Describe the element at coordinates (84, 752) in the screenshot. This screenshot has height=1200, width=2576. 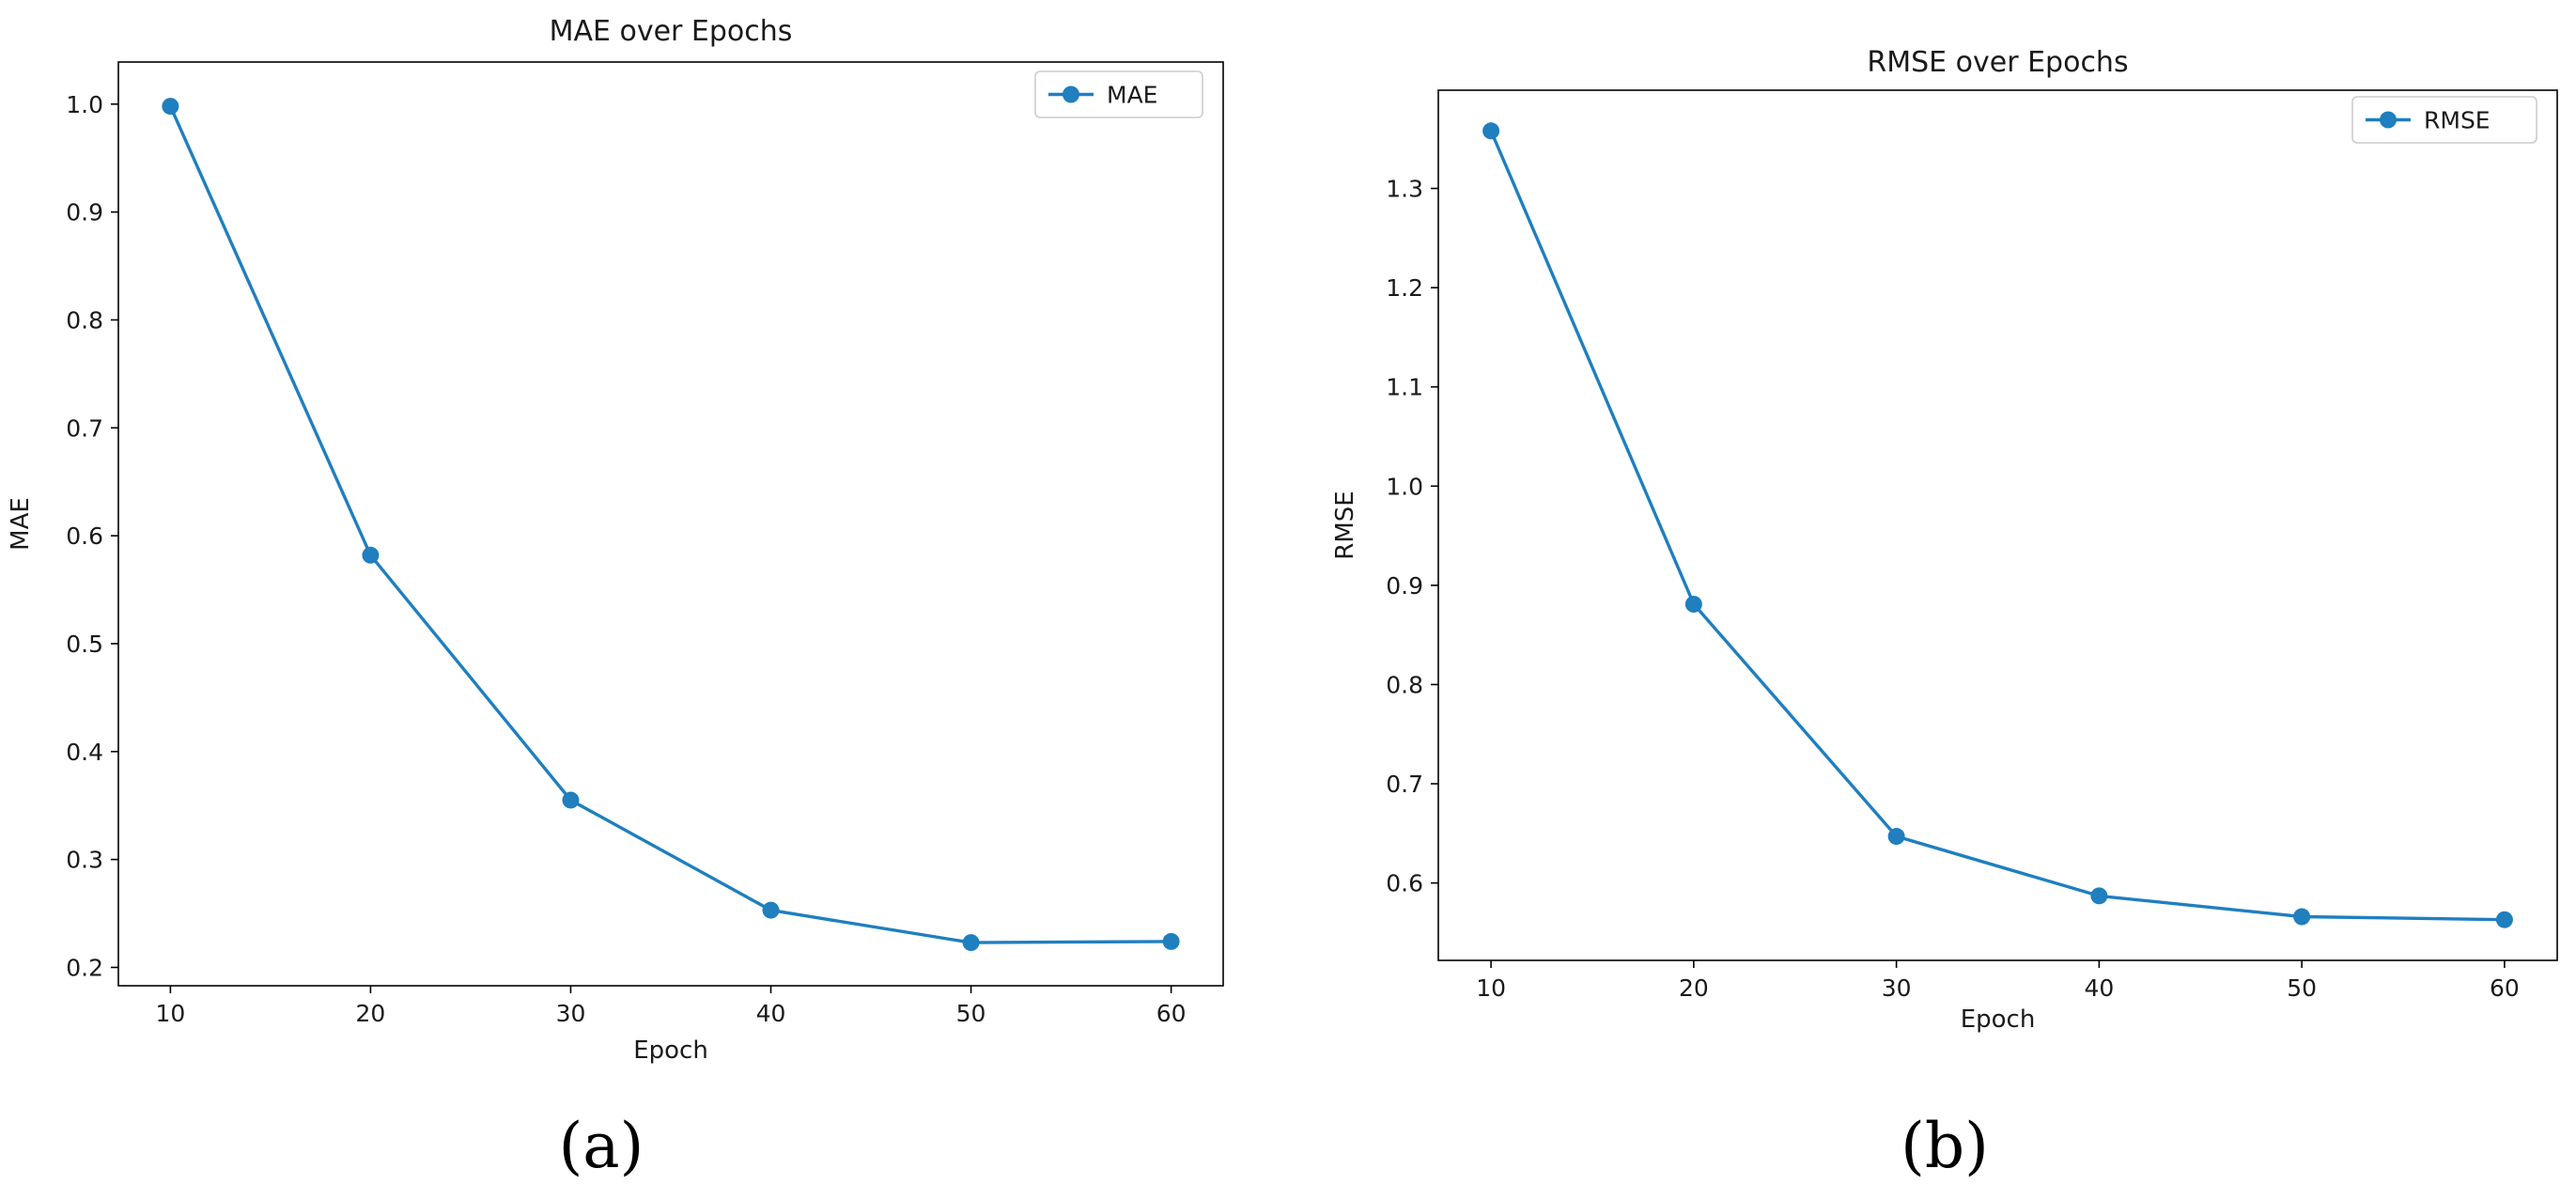
I see `y-tick-label: 0.4` at that location.